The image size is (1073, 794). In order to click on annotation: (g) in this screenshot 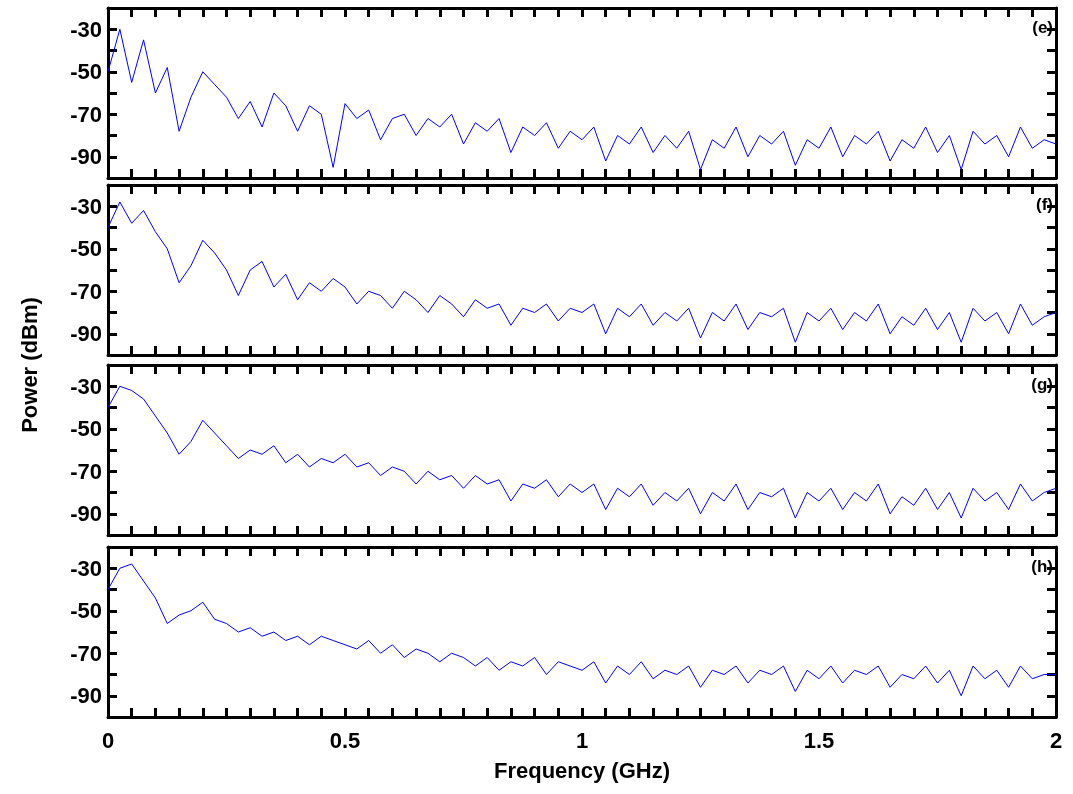, I will do `click(1042, 384)`.